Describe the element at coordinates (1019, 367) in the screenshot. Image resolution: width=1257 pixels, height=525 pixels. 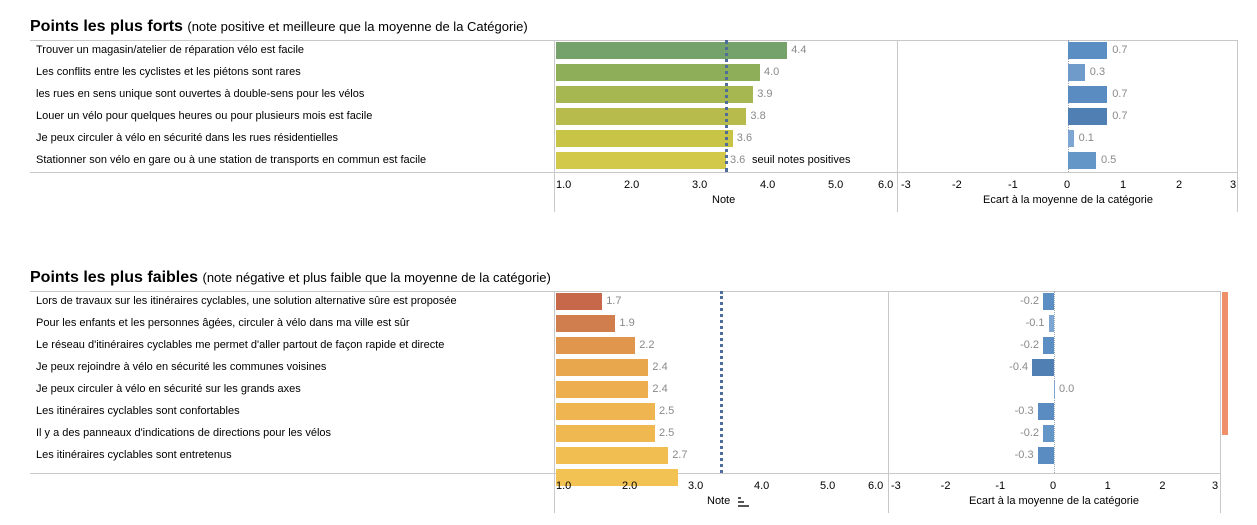
I see `ecart-value-label: -0.4` at that location.